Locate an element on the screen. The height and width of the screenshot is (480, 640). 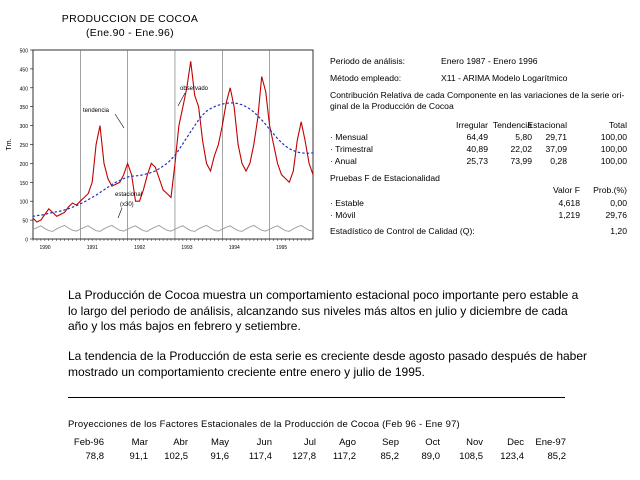
y-tick-label: 150 is located at coordinates (24, 184).